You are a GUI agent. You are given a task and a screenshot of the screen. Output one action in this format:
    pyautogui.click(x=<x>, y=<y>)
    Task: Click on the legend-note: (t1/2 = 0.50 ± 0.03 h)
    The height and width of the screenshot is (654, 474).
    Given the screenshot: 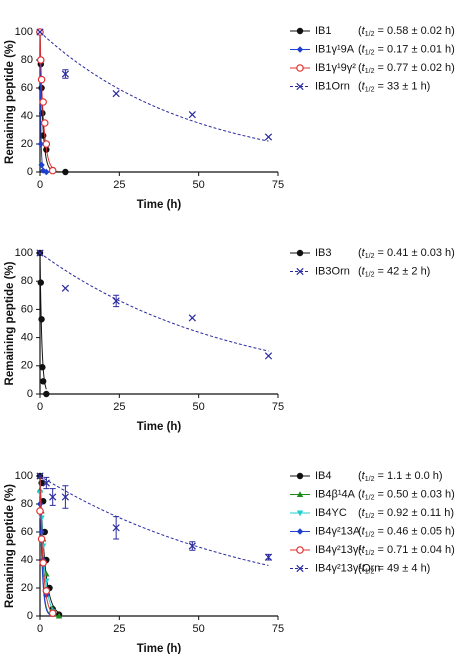 What is the action you would take?
    pyautogui.click(x=406, y=494)
    